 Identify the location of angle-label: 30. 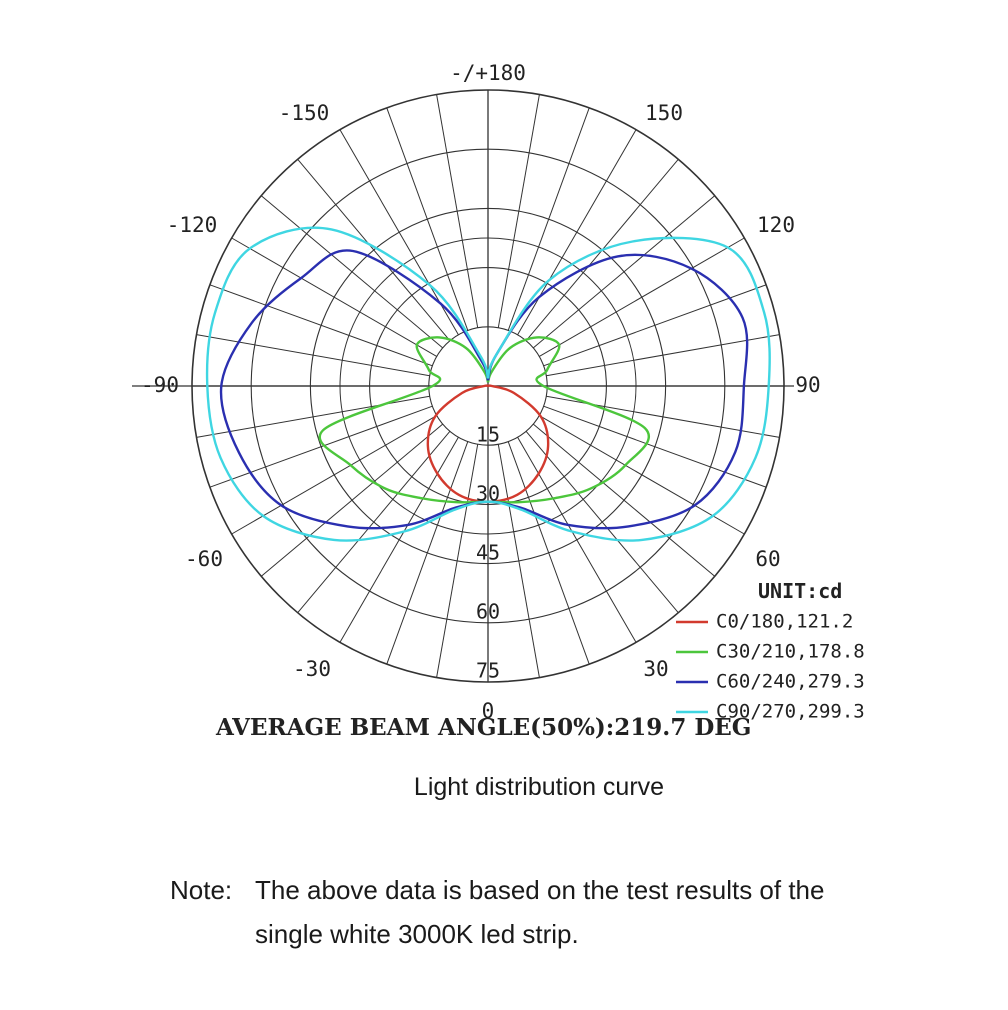
(655, 669).